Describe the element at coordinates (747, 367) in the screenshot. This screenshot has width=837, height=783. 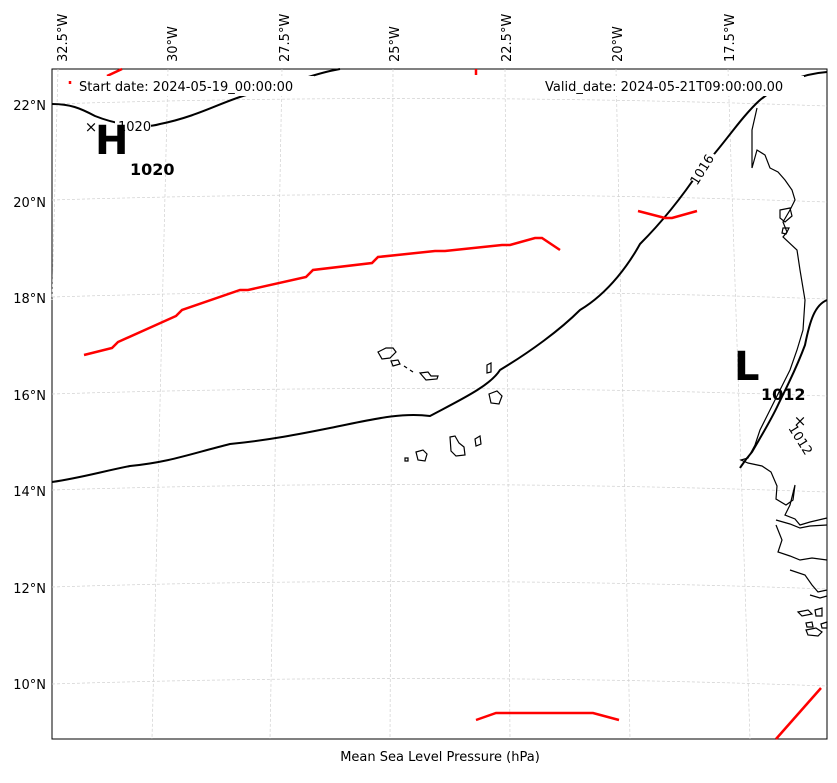
I see `low-pressure-symbol: L` at that location.